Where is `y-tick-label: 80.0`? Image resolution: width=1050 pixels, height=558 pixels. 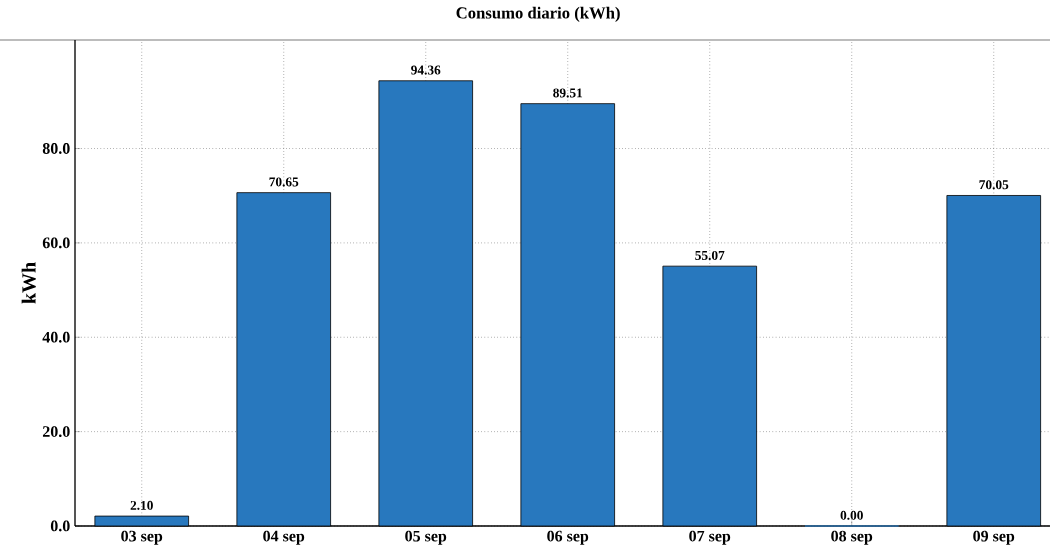 y-tick-label: 80.0 is located at coordinates (56, 148).